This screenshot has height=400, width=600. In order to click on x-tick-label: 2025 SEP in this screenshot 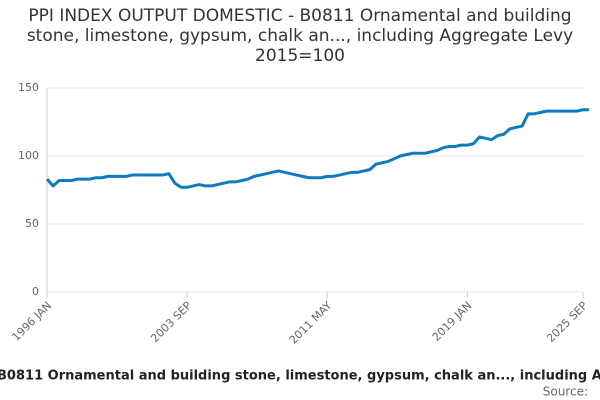, I will do `click(567, 322)`.